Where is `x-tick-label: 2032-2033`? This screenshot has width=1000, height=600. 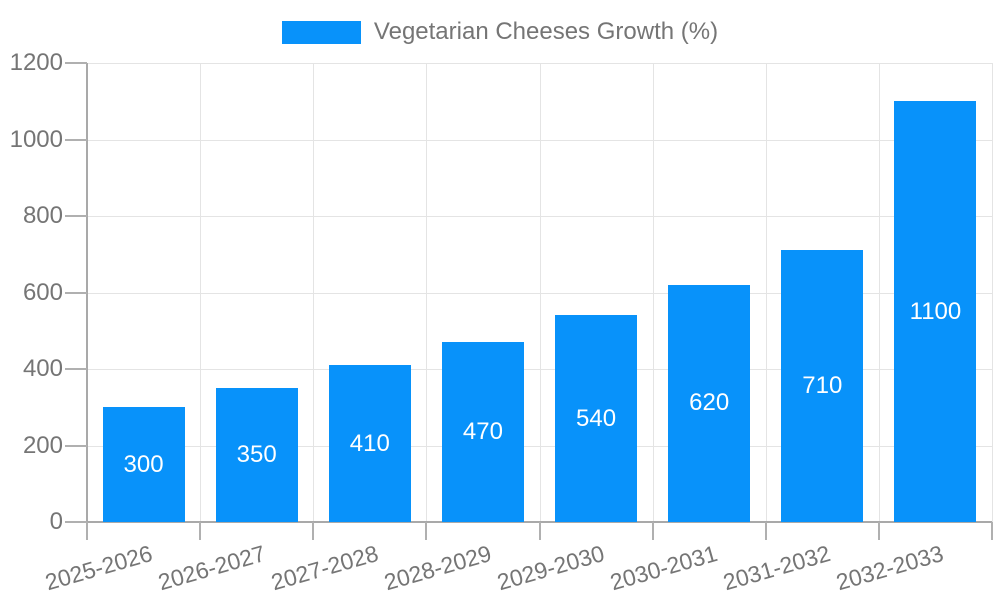 x-tick-label: 2032-2033 is located at coordinates (890, 568).